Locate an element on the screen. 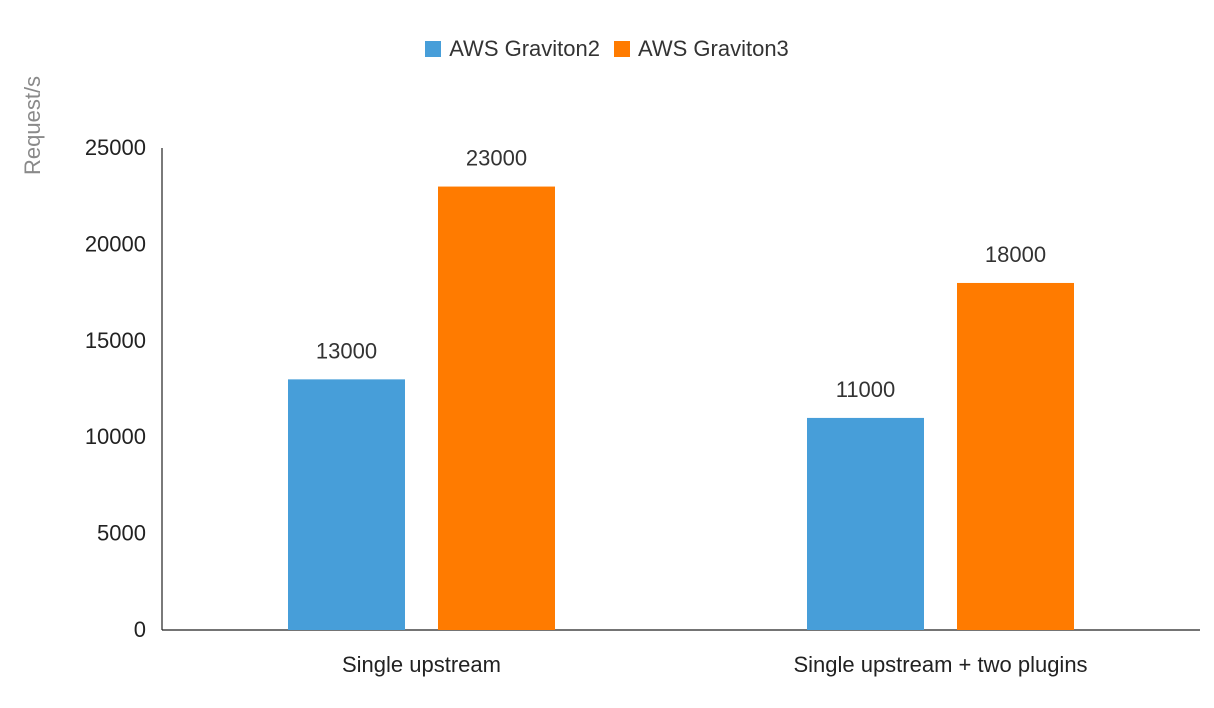 This screenshot has width=1214, height=708. chart-legend: AWS Graviton2 AWS Graviton3 is located at coordinates (607, 49).